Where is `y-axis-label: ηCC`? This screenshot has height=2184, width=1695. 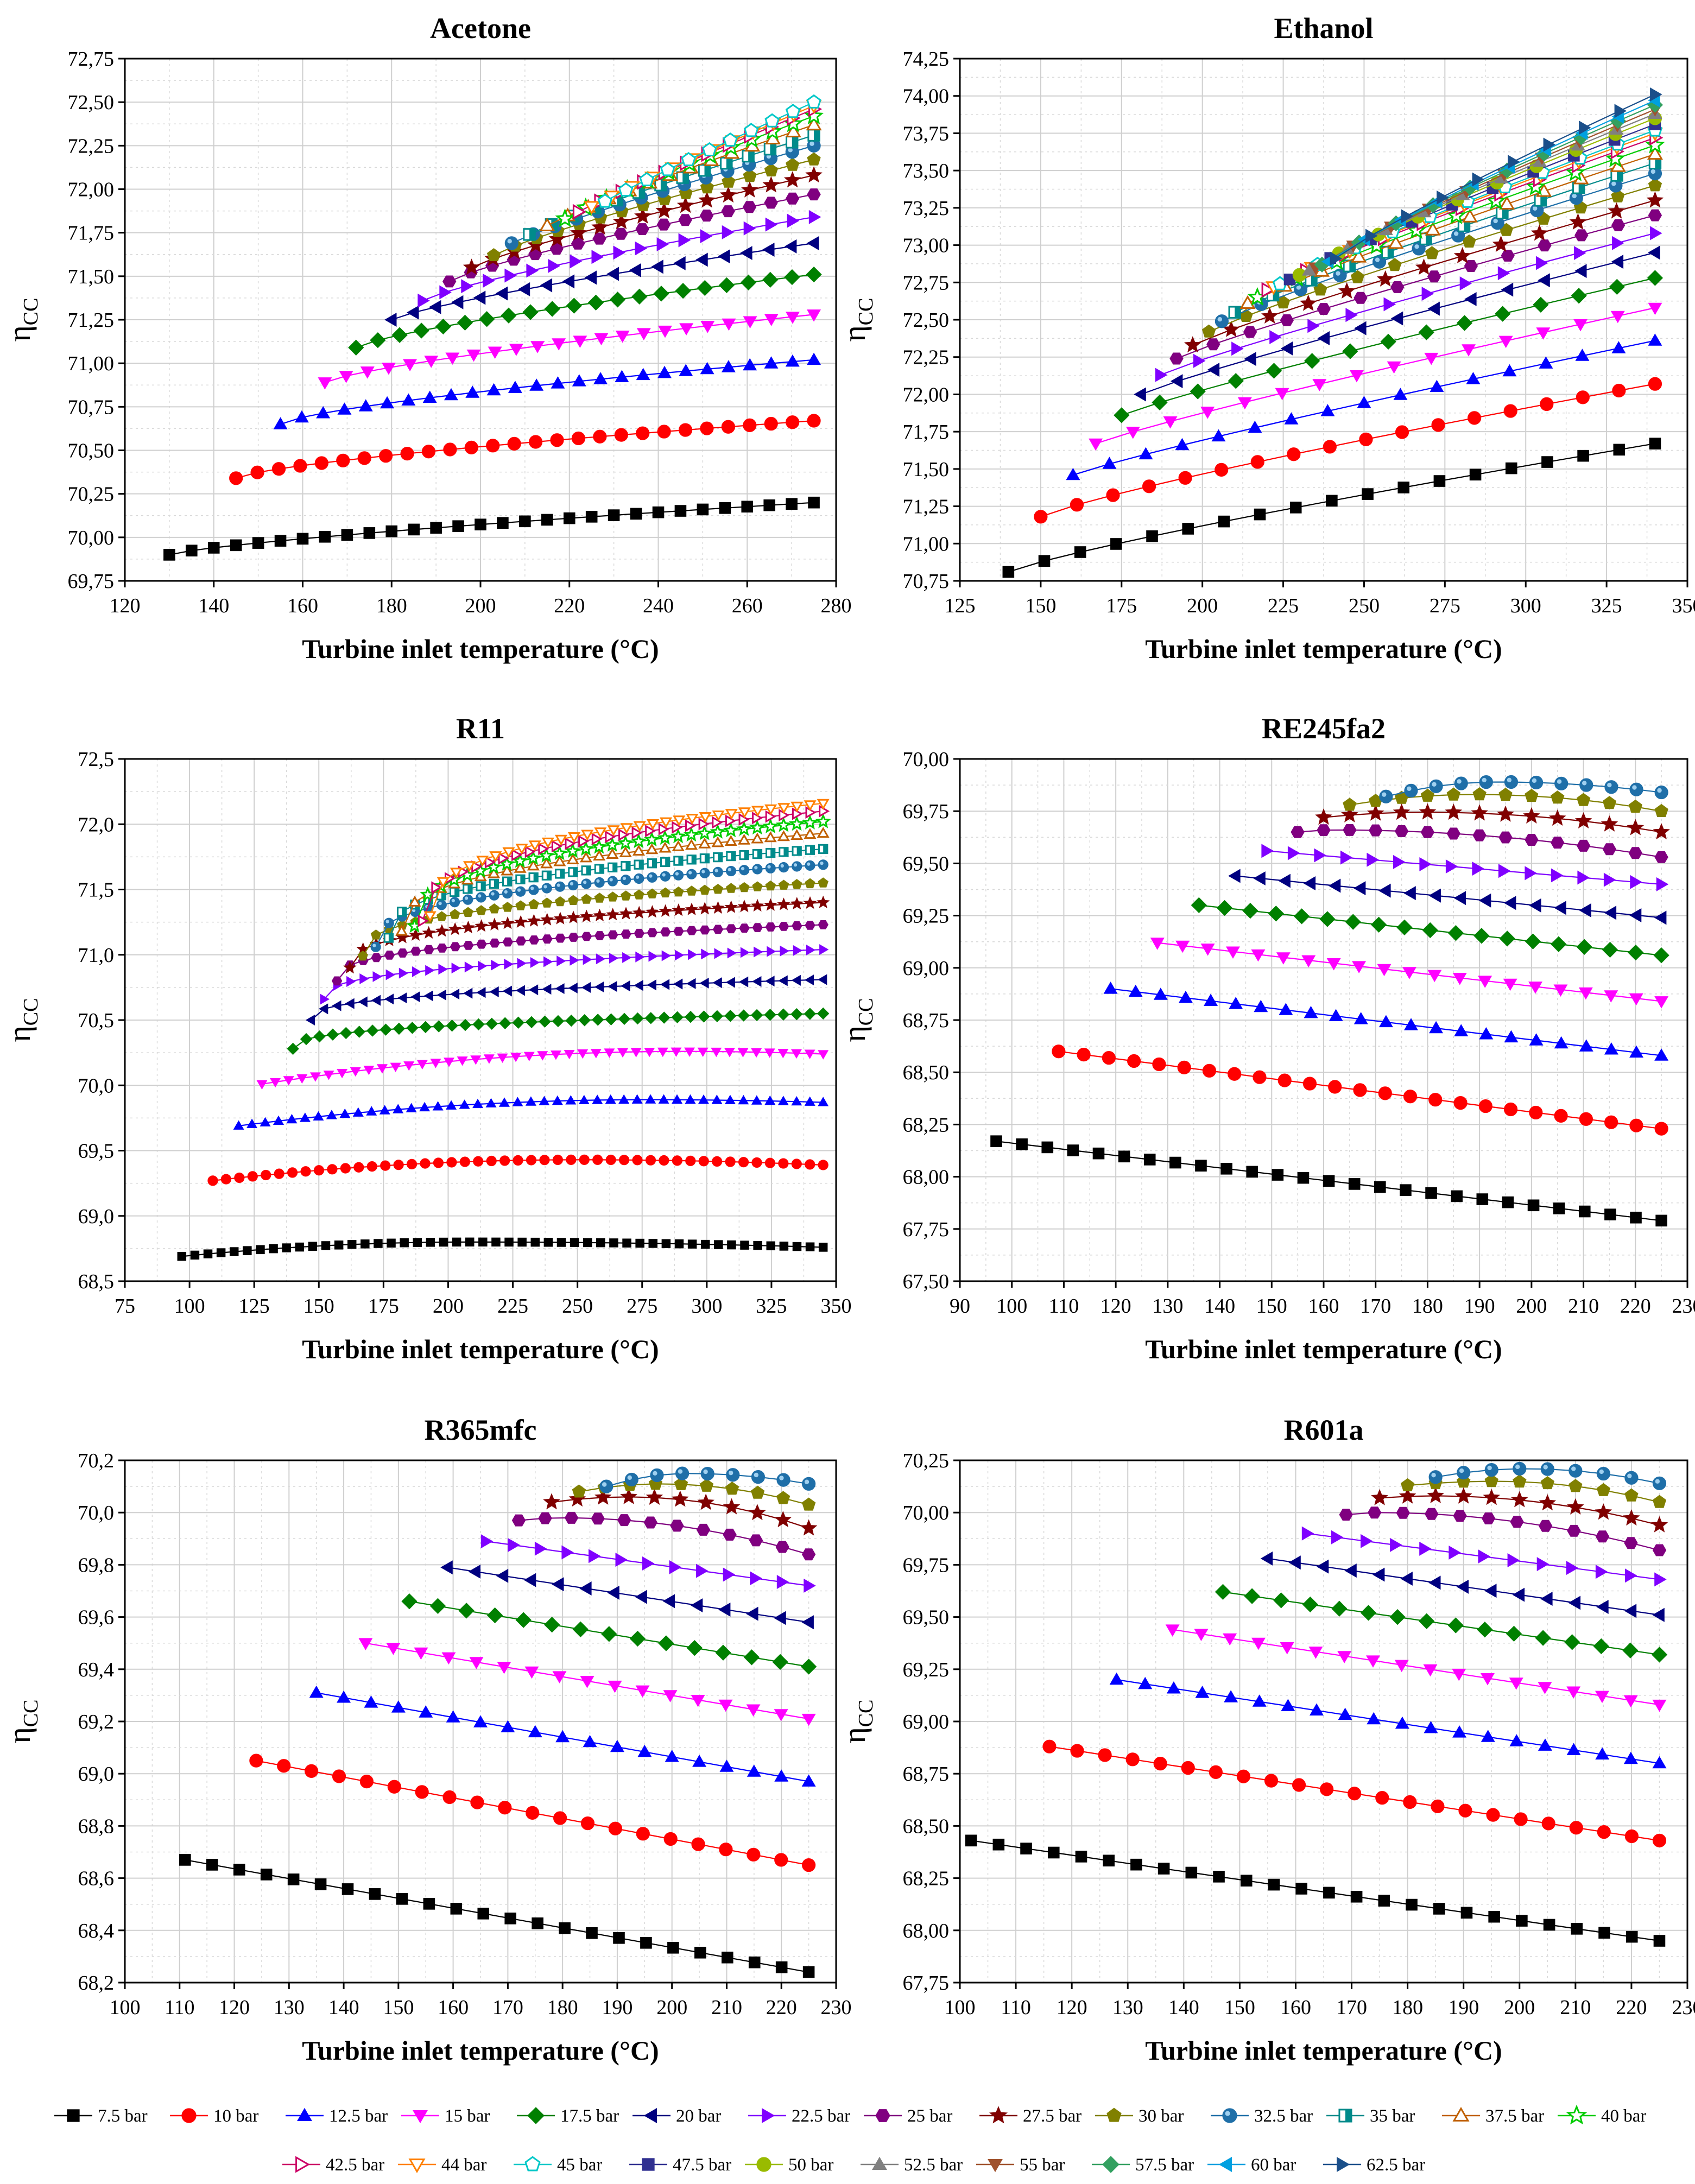
y-axis-label: ηCC is located at coordinates (857, 1020).